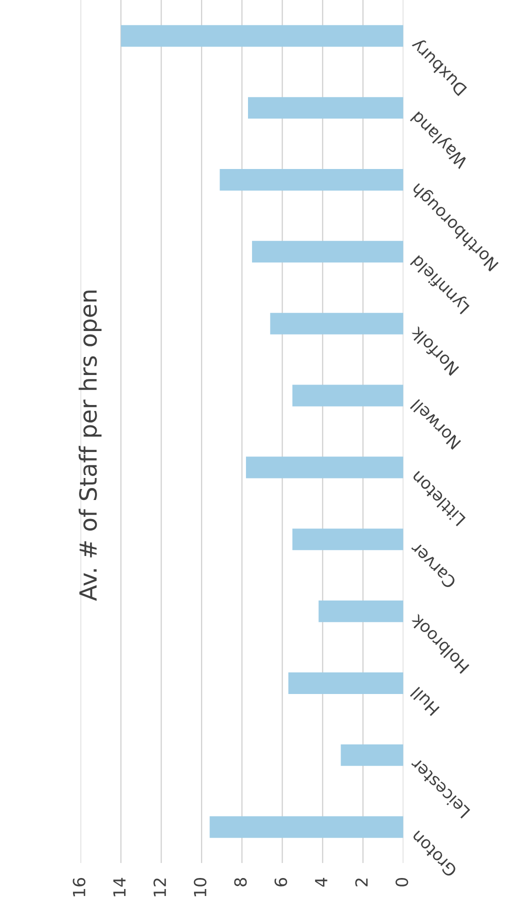  What do you see at coordinates (79, 887) in the screenshot?
I see `x-tick-label: 16` at bounding box center [79, 887].